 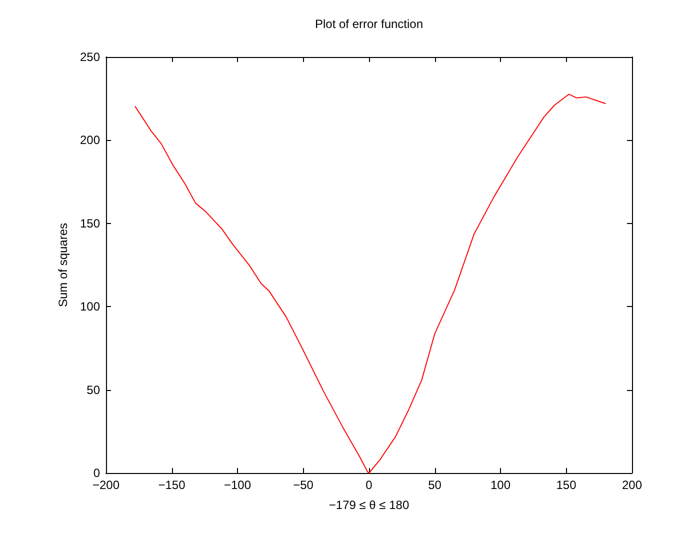 What do you see at coordinates (303, 485) in the screenshot?
I see `x-tick-label: −50` at bounding box center [303, 485].